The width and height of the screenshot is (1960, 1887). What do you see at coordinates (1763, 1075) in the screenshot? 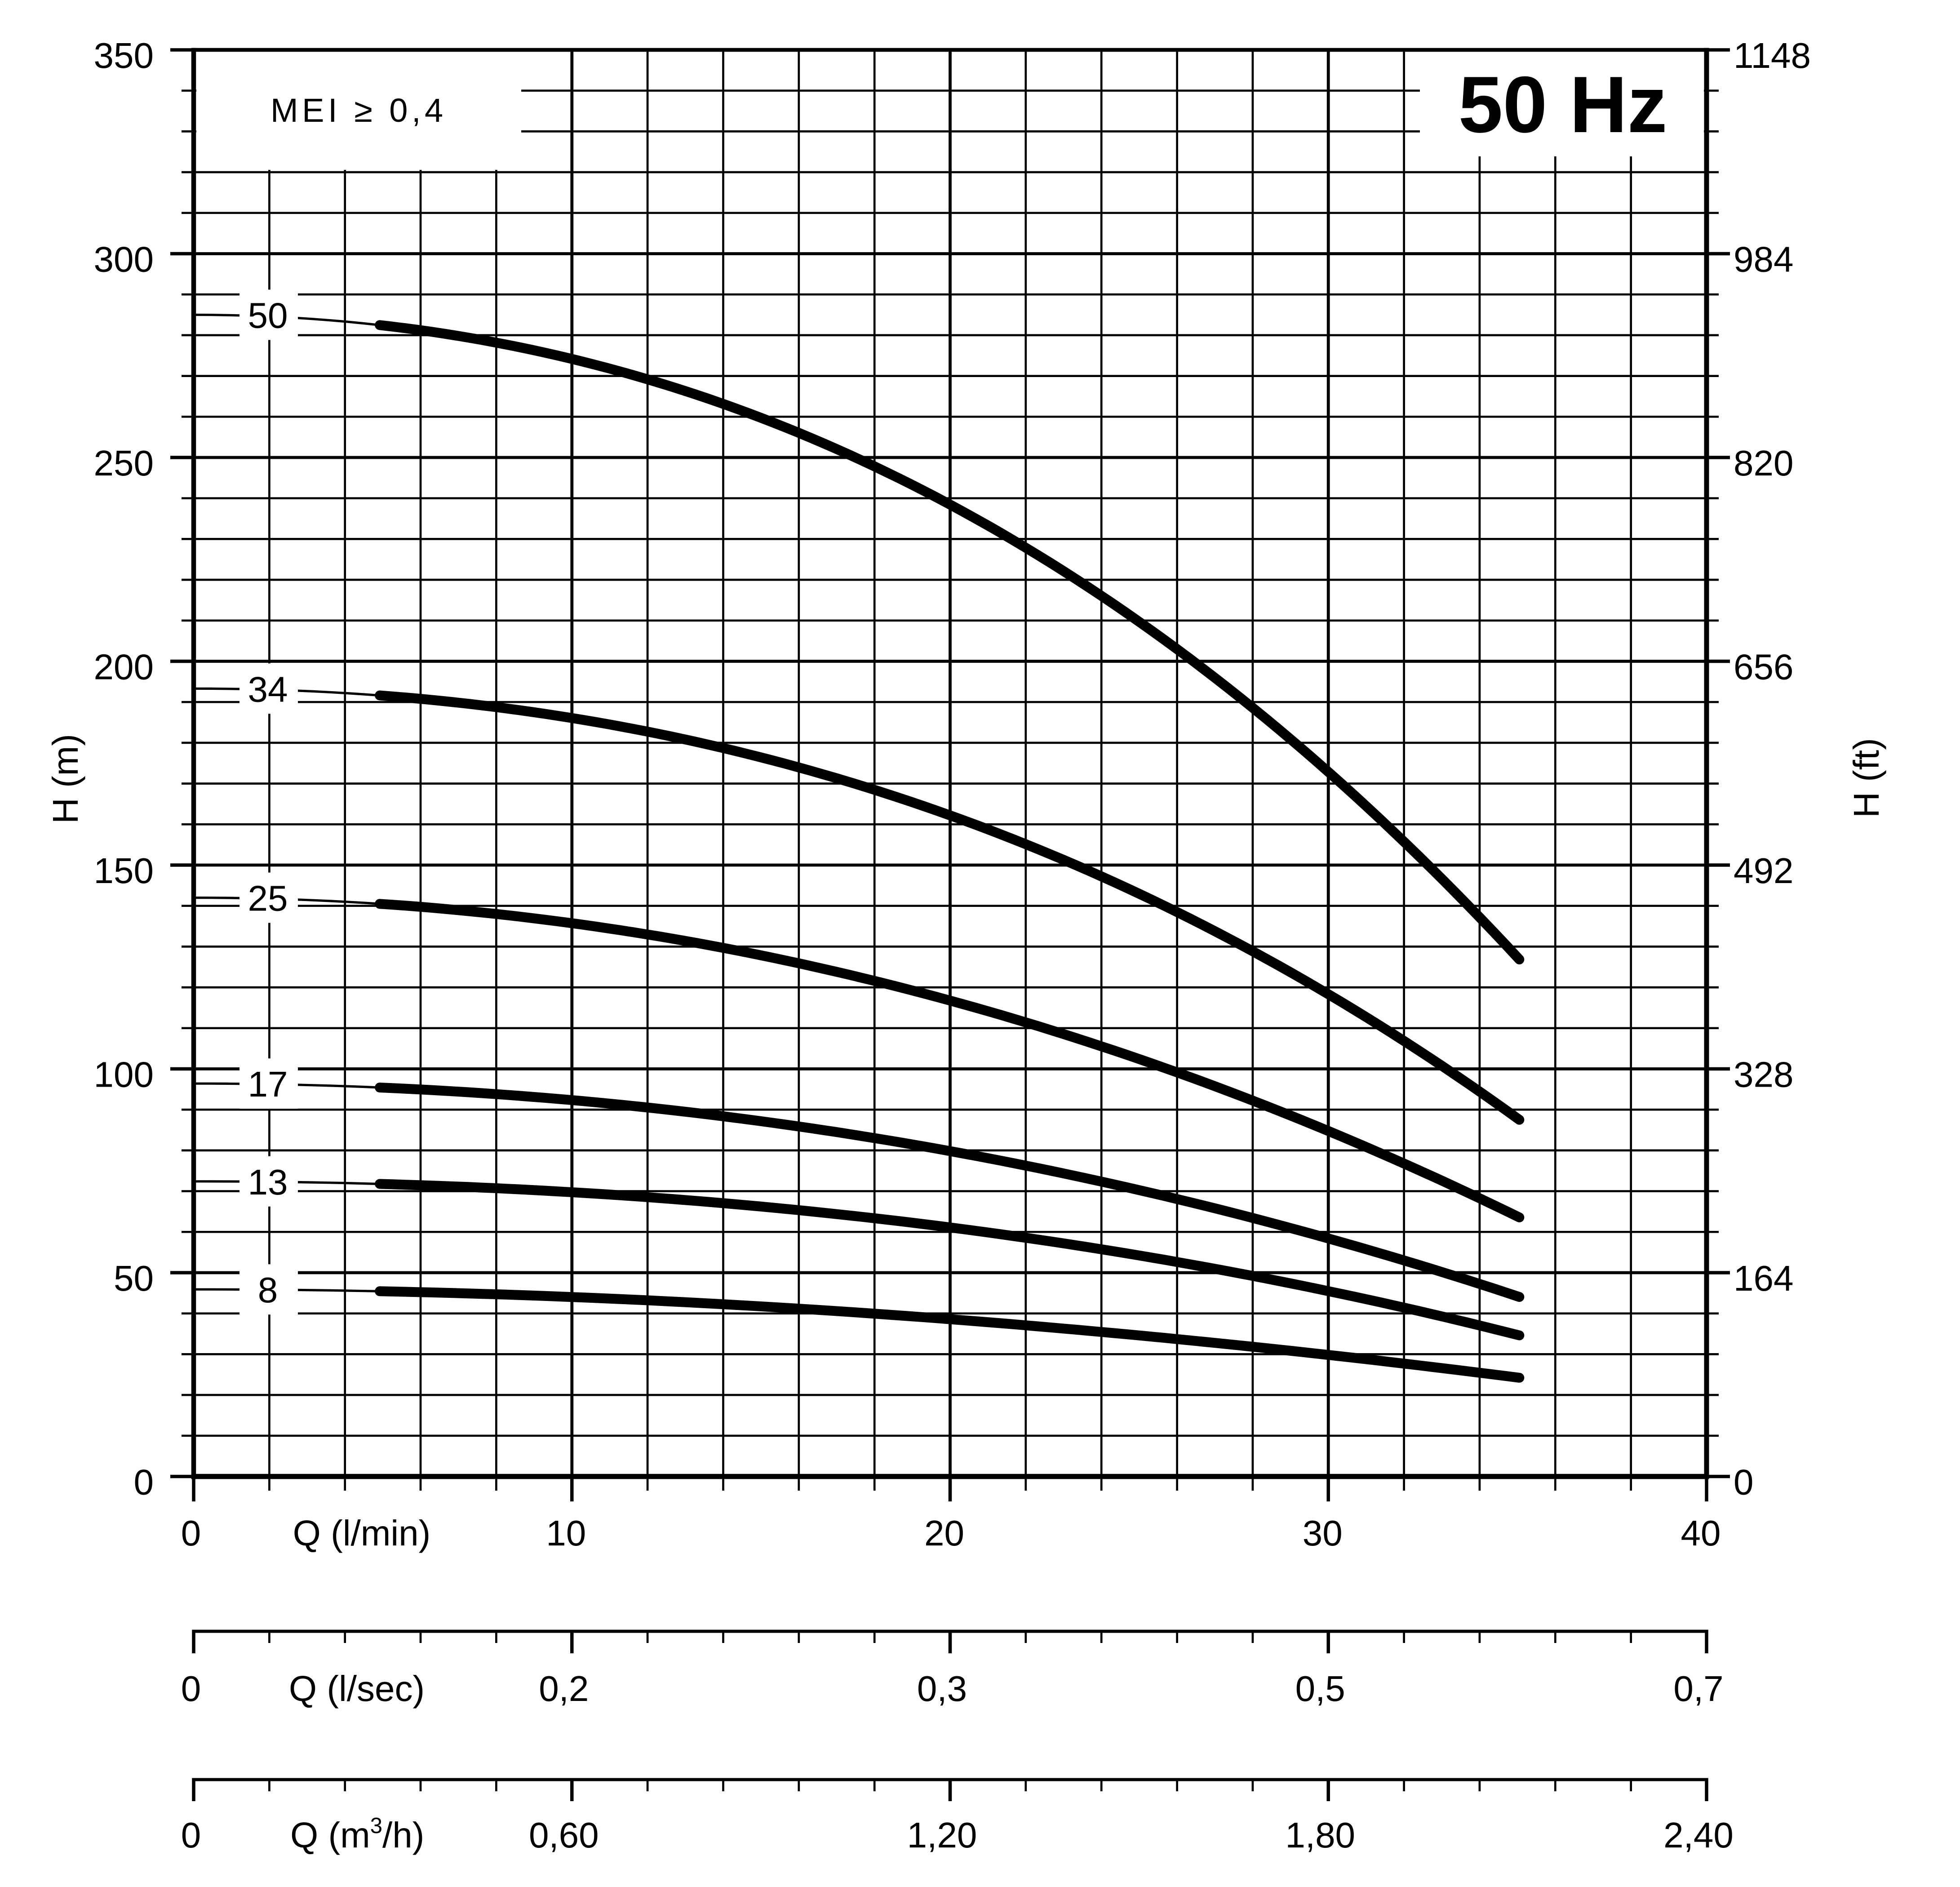
I see `svg-text: 328` at bounding box center [1763, 1075].